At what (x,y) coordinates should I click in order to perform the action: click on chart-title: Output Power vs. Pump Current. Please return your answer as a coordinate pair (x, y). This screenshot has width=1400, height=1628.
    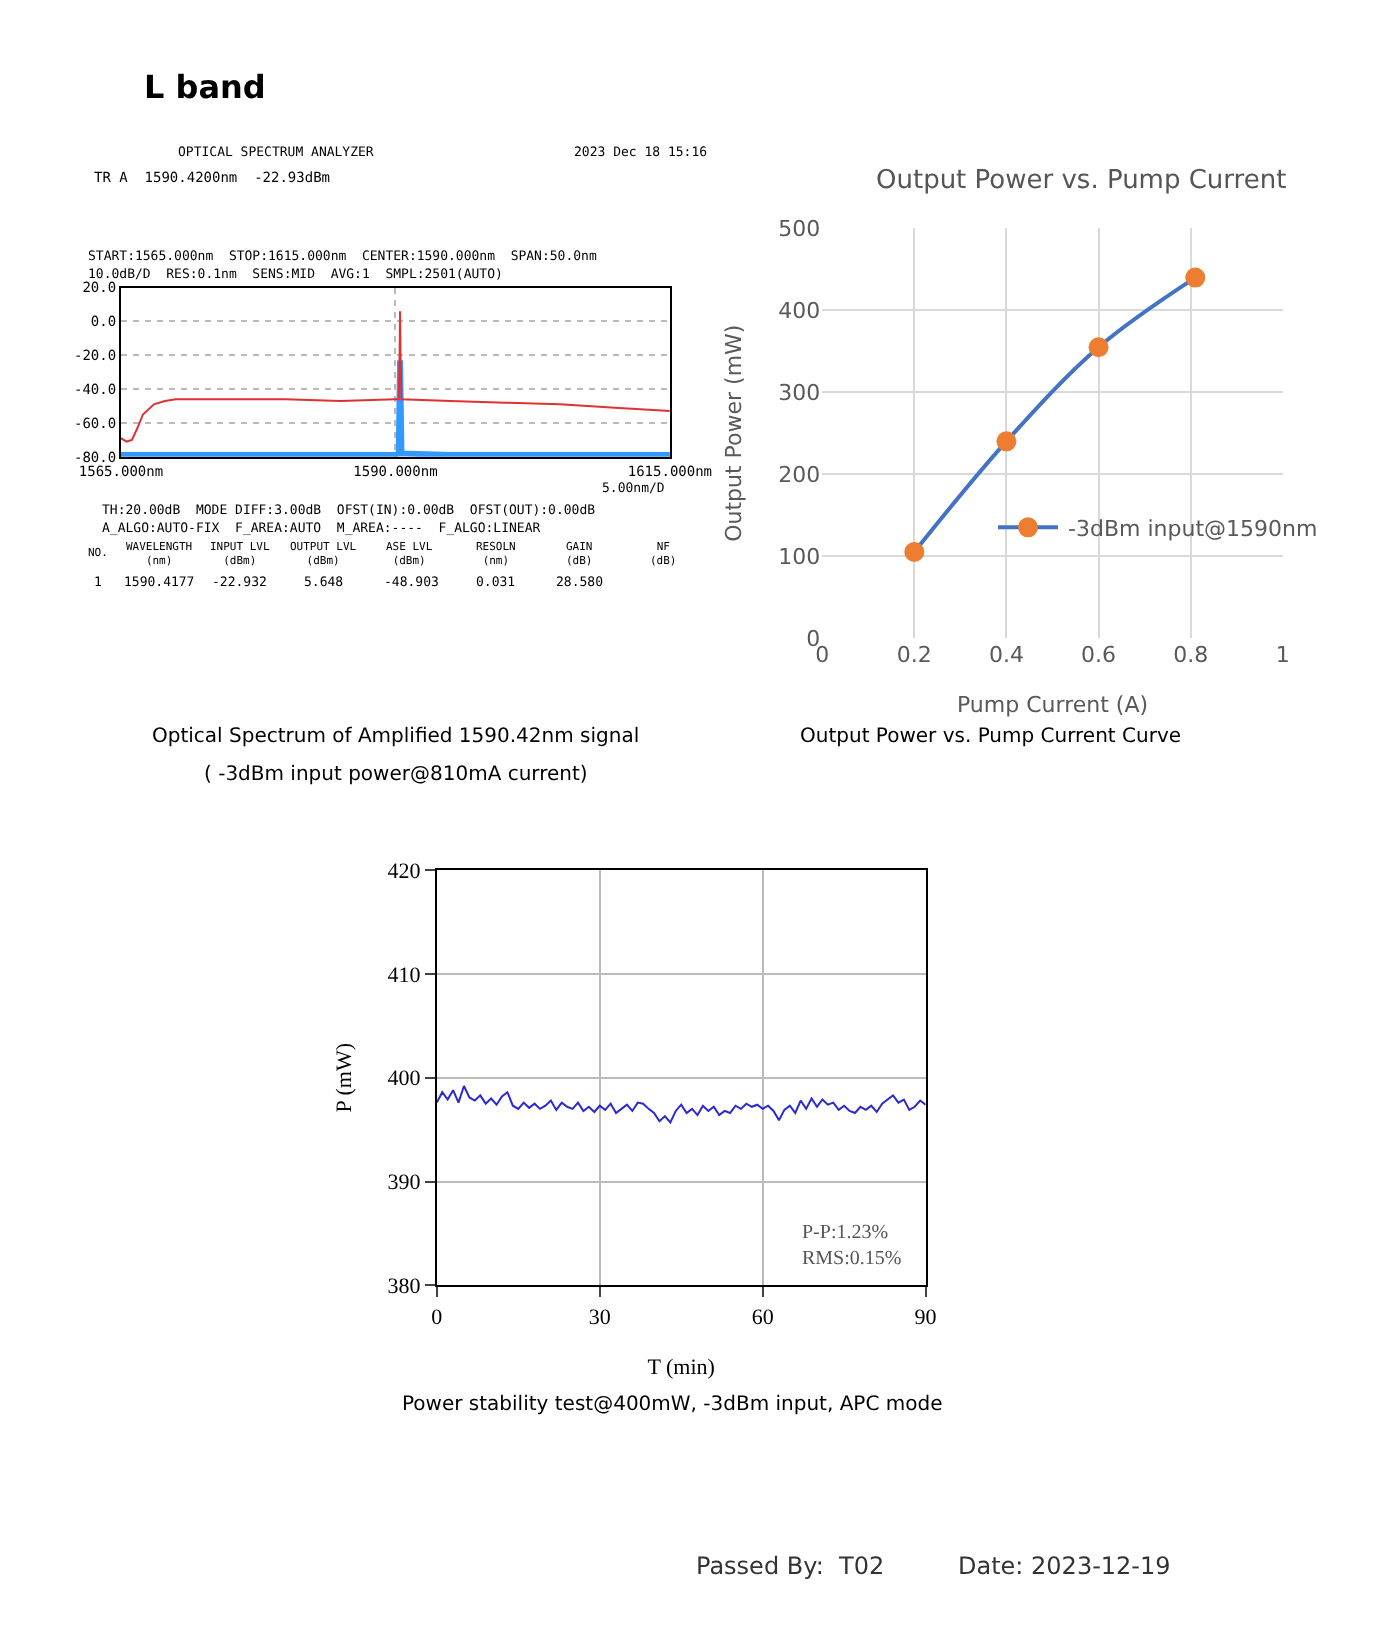
    Looking at the image, I should click on (1081, 181).